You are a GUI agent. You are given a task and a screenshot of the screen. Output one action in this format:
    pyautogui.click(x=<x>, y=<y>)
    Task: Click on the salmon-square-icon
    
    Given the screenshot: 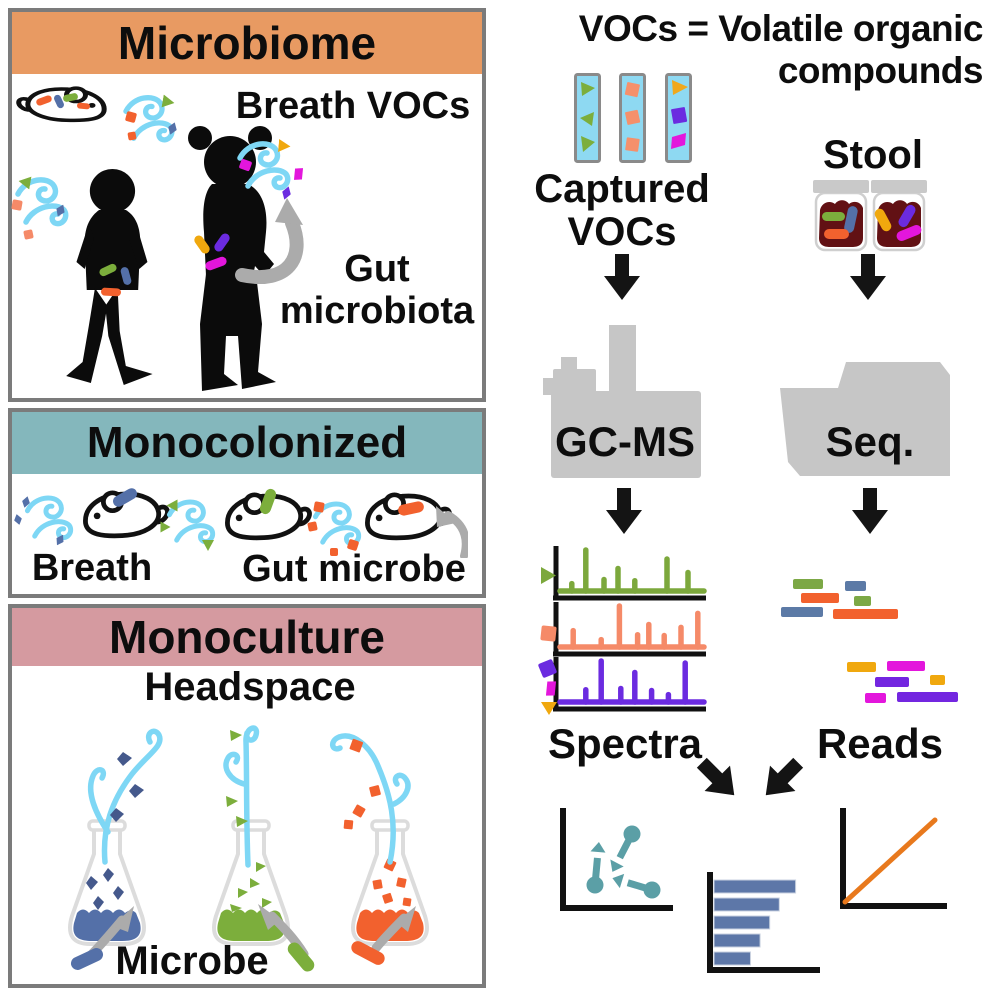 What is the action you would take?
    pyautogui.click(x=548, y=633)
    